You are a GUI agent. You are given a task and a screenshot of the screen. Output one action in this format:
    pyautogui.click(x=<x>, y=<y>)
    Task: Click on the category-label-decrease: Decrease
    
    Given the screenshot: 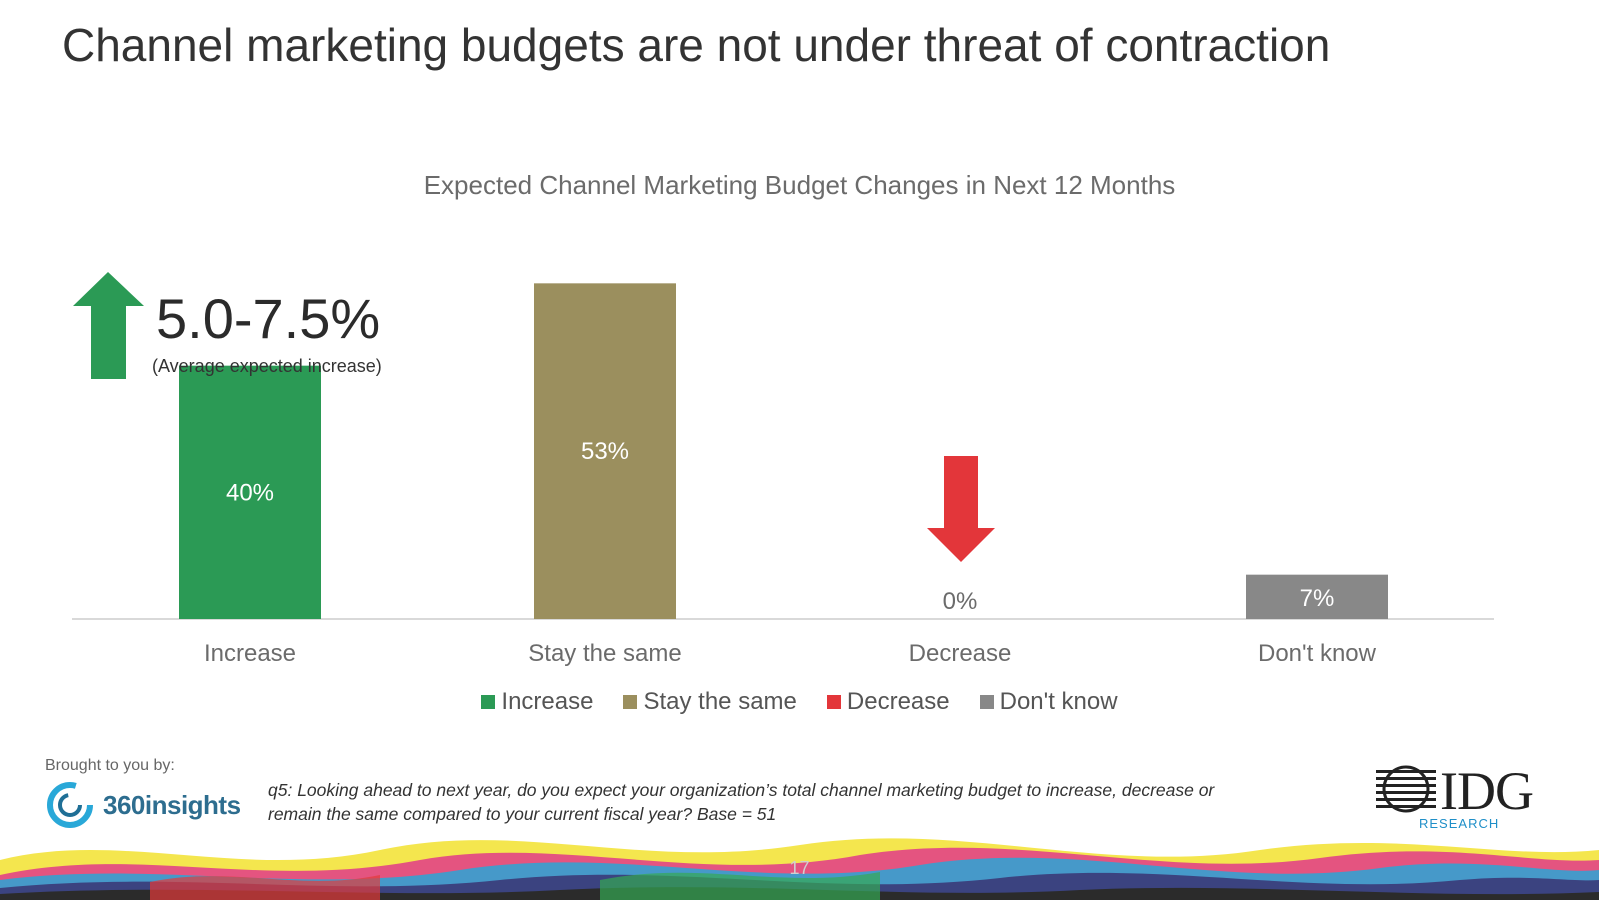 What is the action you would take?
    pyautogui.click(x=960, y=653)
    